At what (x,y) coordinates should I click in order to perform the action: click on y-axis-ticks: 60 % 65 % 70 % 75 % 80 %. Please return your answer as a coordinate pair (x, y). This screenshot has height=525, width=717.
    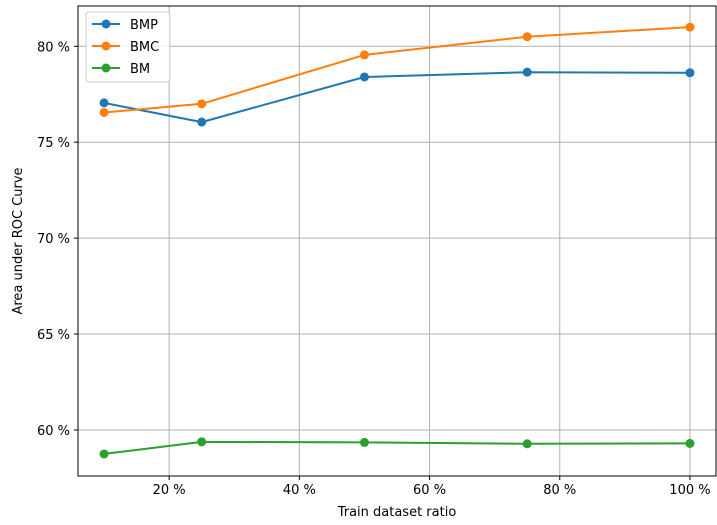
    Looking at the image, I should click on (57, 239).